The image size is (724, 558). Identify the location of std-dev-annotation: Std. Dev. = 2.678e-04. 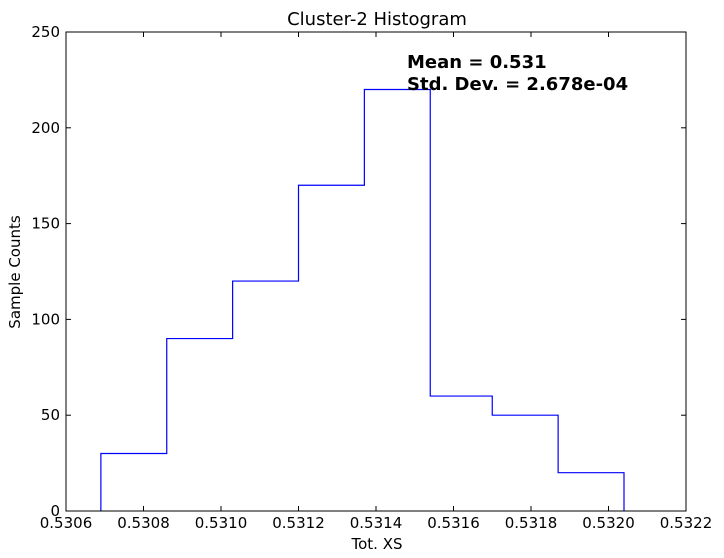
(517, 84).